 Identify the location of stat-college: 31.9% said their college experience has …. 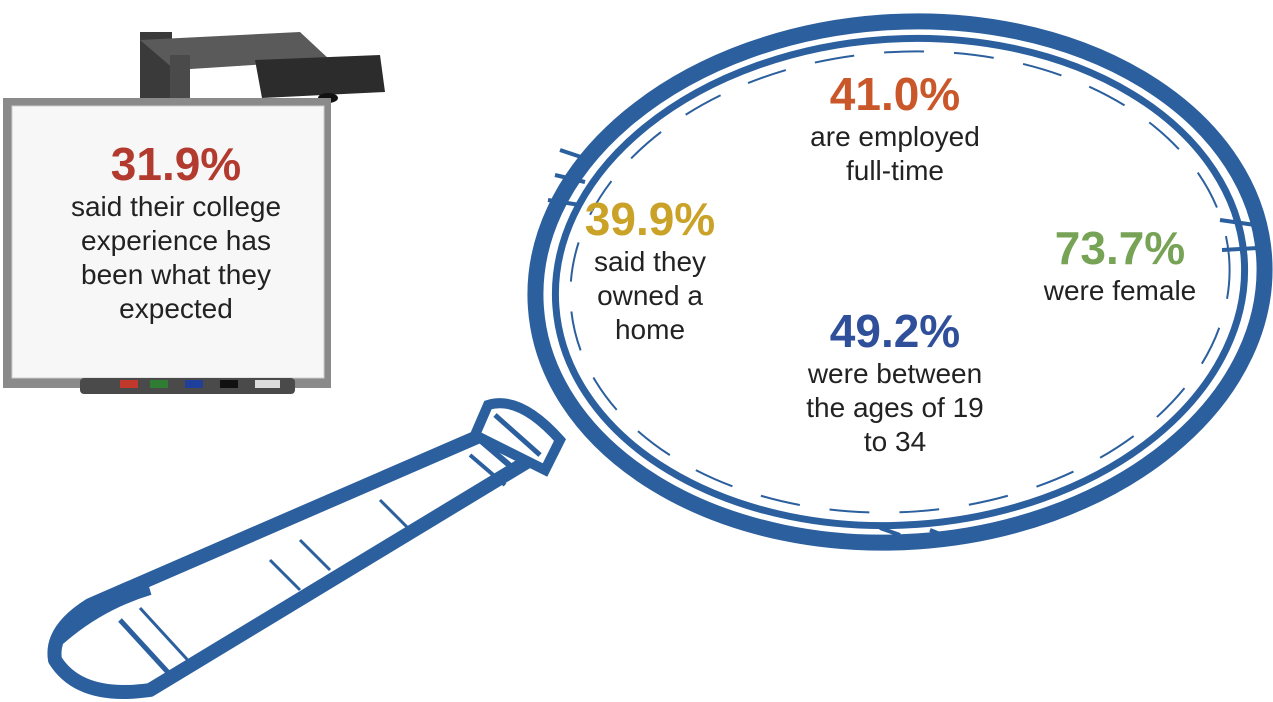
(176, 232).